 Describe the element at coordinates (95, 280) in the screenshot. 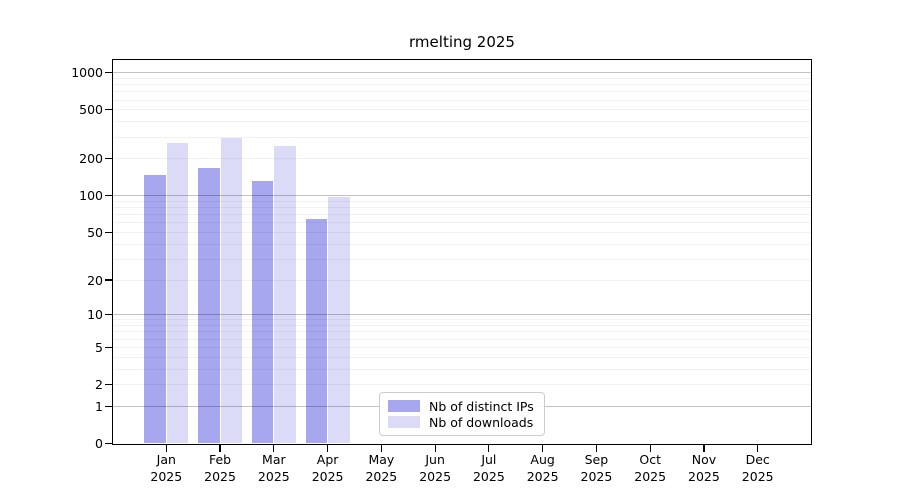

I see `y-tick-label: 20` at that location.